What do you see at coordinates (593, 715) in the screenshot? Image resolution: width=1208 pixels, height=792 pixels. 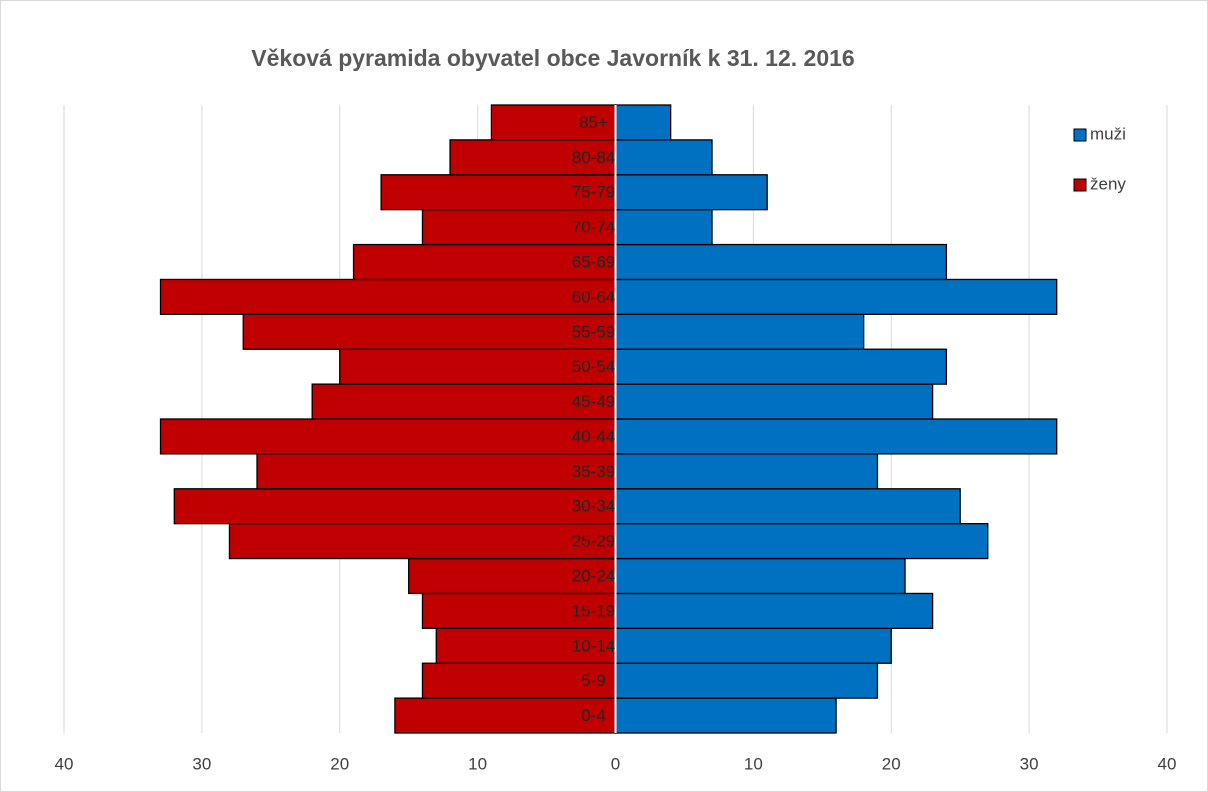 I see `category-label: 0-4` at bounding box center [593, 715].